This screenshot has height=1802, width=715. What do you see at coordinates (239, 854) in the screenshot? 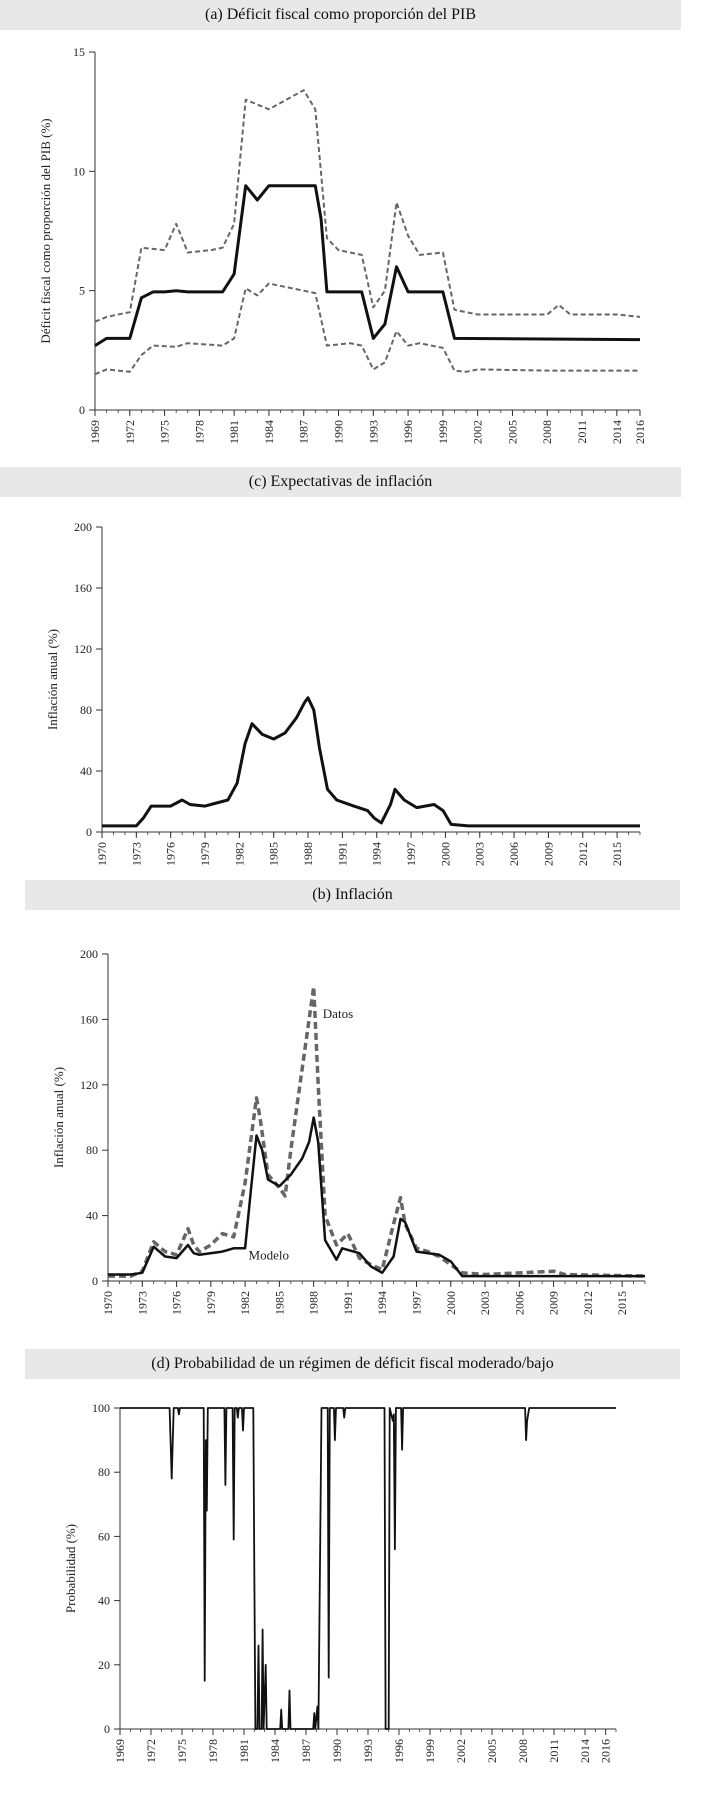
I see `x-tick-label: 1982` at bounding box center [239, 854].